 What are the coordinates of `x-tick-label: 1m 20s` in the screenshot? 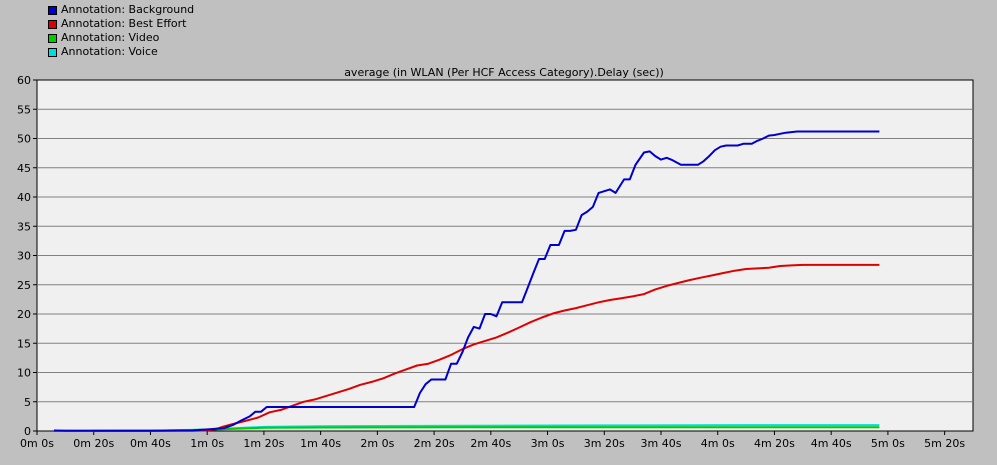 It's located at (263, 443).